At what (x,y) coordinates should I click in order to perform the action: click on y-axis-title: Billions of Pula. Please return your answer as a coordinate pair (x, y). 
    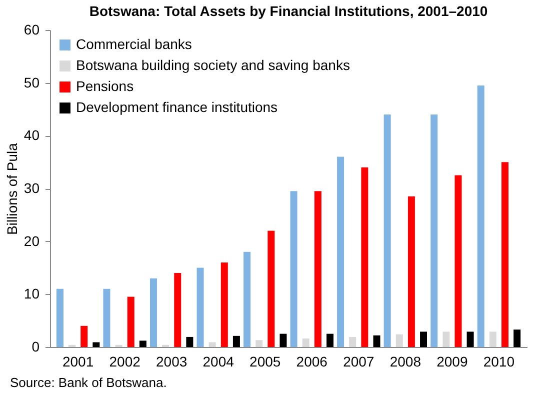
    Looking at the image, I should click on (12, 188).